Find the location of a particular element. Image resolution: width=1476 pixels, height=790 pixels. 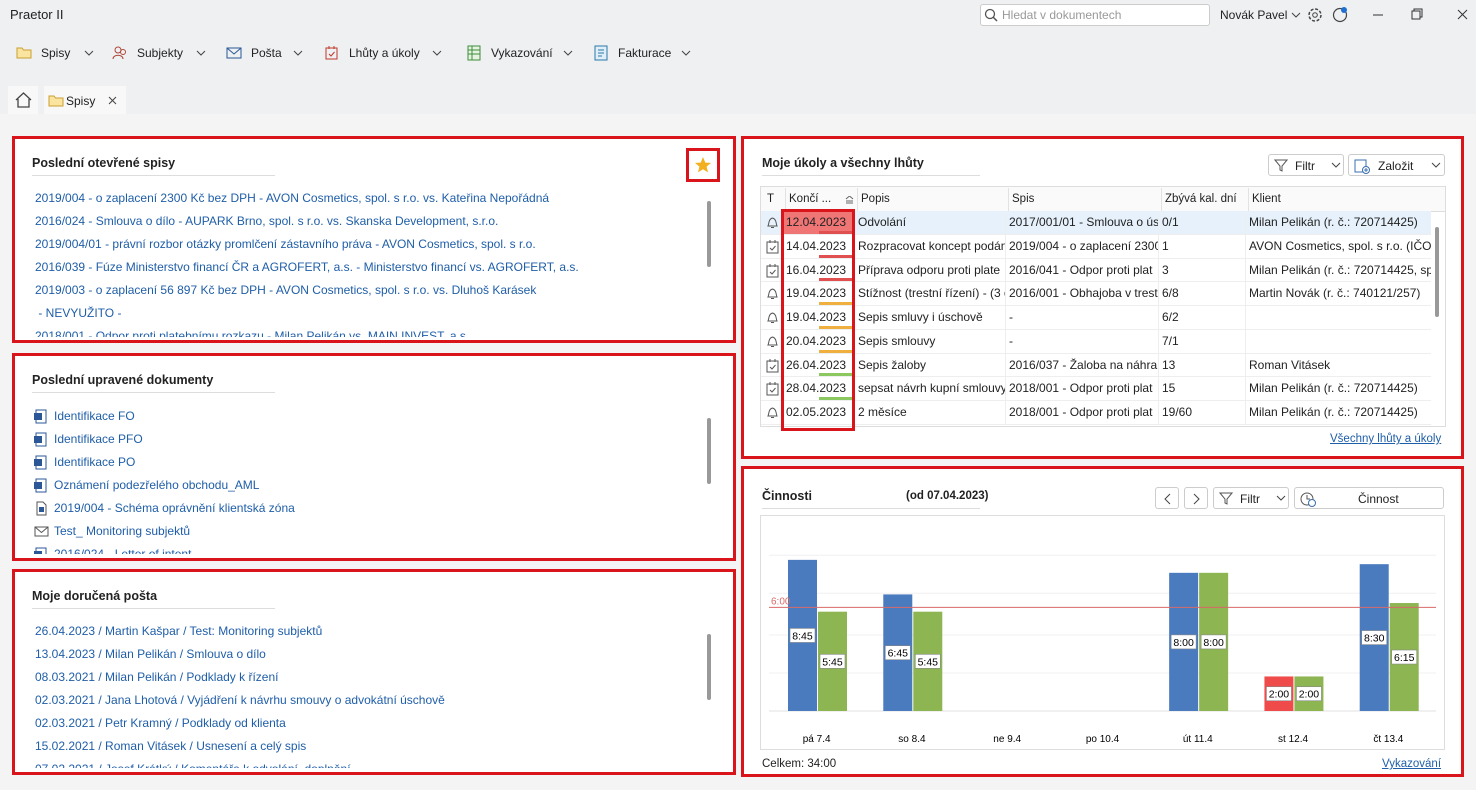

home-tab is located at coordinates (23, 100).